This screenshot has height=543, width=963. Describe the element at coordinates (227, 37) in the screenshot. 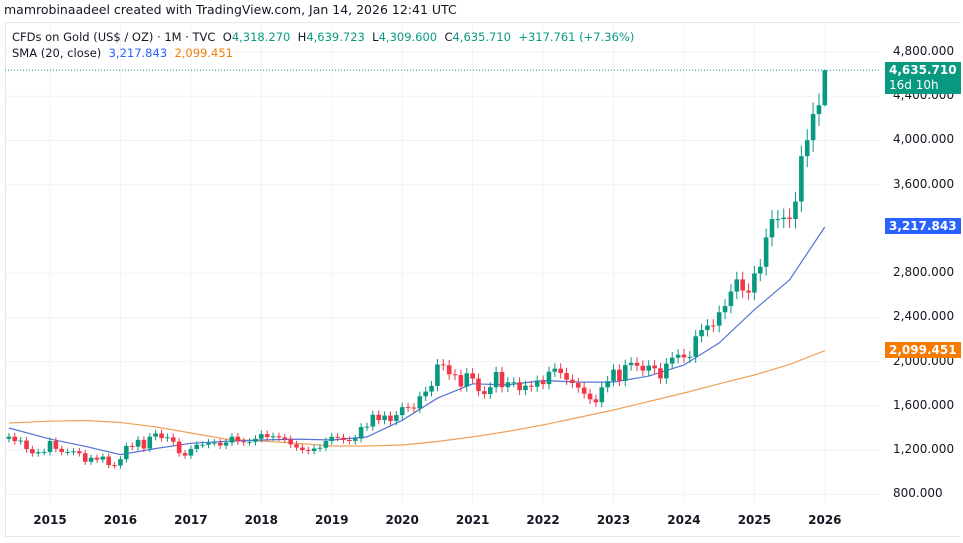

I see `open-label: O` at that location.